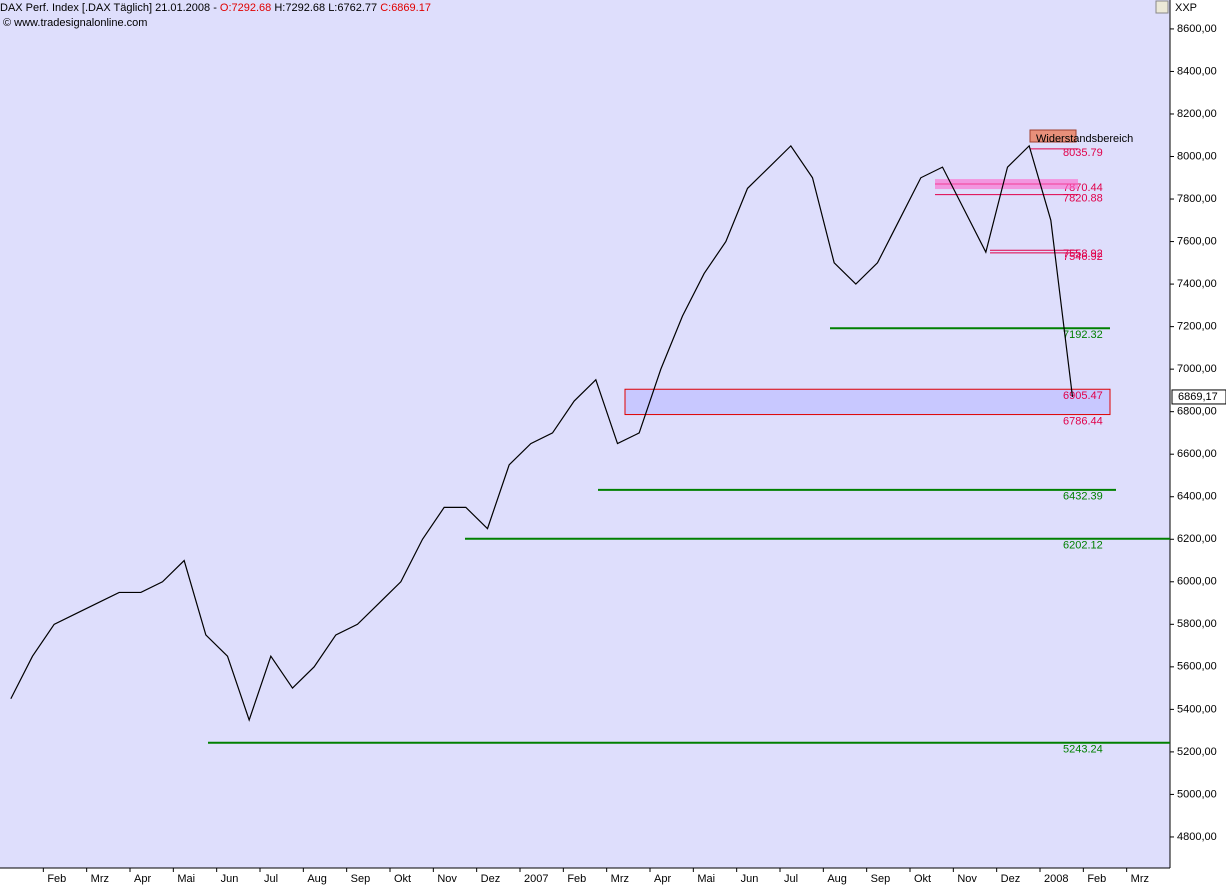  I want to click on resistance-label: 7546.92, so click(1083, 257).